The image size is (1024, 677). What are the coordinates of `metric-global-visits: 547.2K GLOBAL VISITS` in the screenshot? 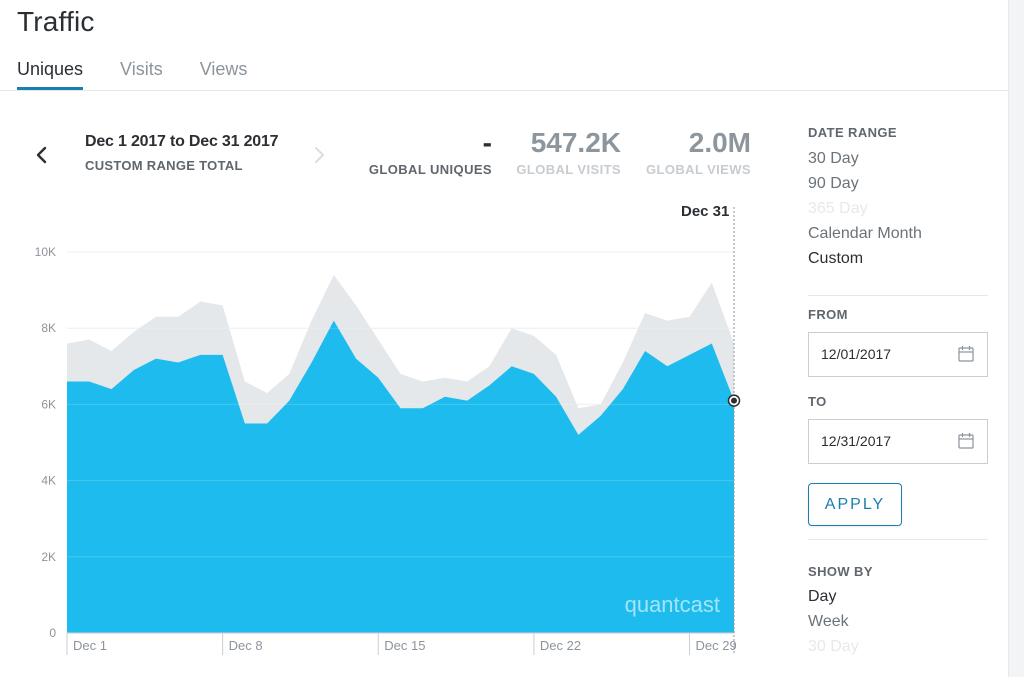 It's located at (568, 151).